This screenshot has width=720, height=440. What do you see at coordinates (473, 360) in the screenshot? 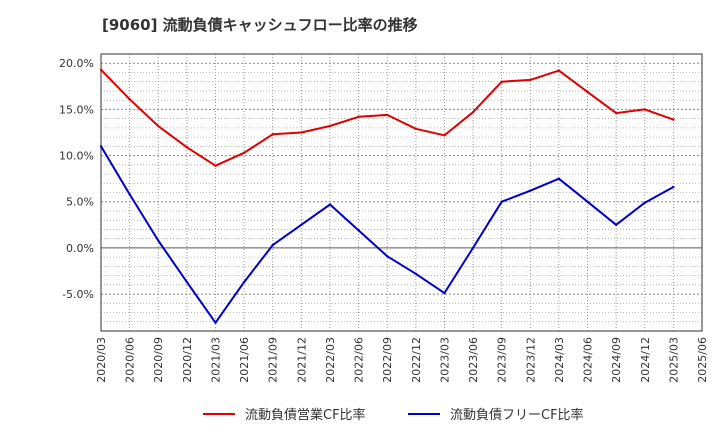
I see `x-tick-label: 2023/06` at bounding box center [473, 360].